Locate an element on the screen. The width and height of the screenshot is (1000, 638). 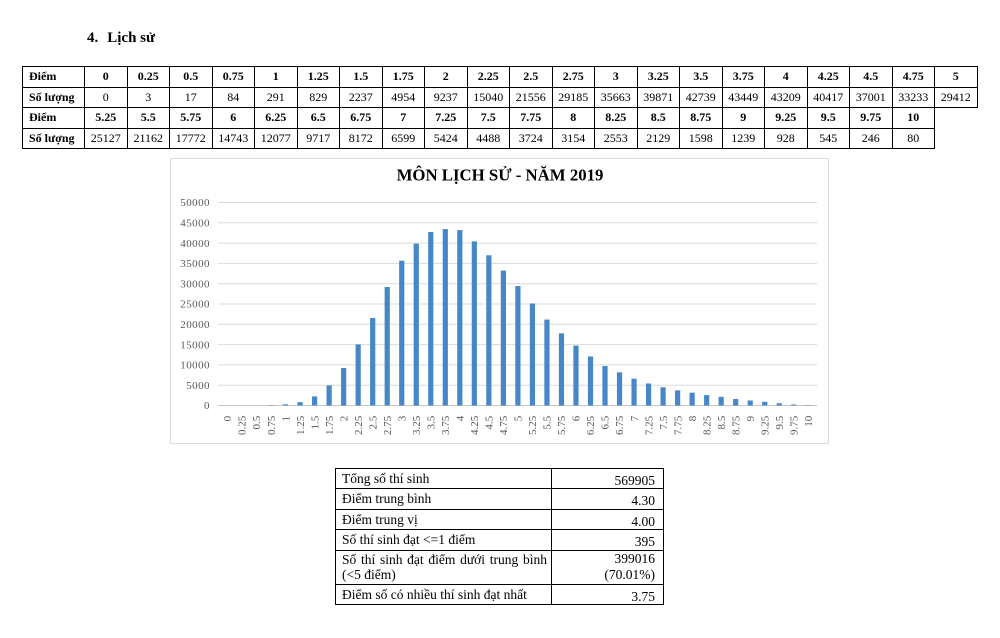
svg-text: 4 is located at coordinates (461, 418).